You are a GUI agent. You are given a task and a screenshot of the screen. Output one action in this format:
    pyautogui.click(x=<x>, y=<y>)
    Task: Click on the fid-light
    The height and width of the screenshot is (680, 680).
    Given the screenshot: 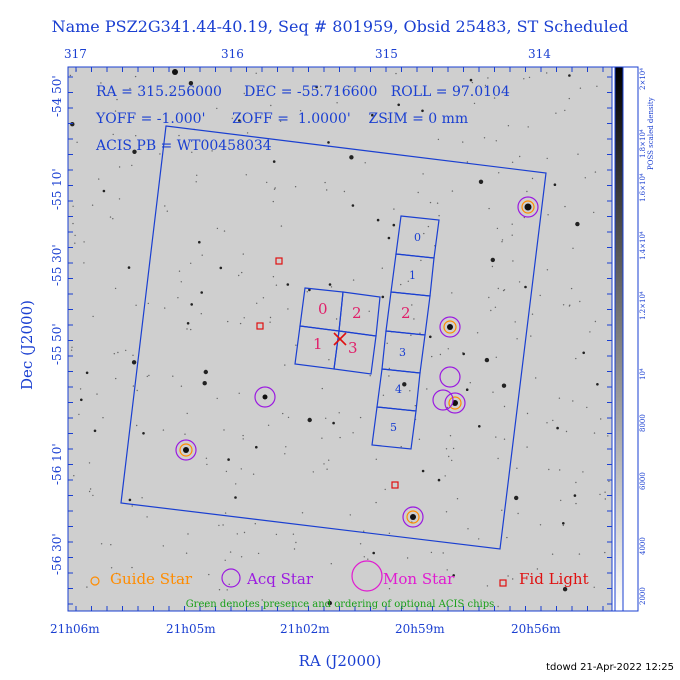 What is the action you would take?
    pyautogui.click(x=395, y=485)
    